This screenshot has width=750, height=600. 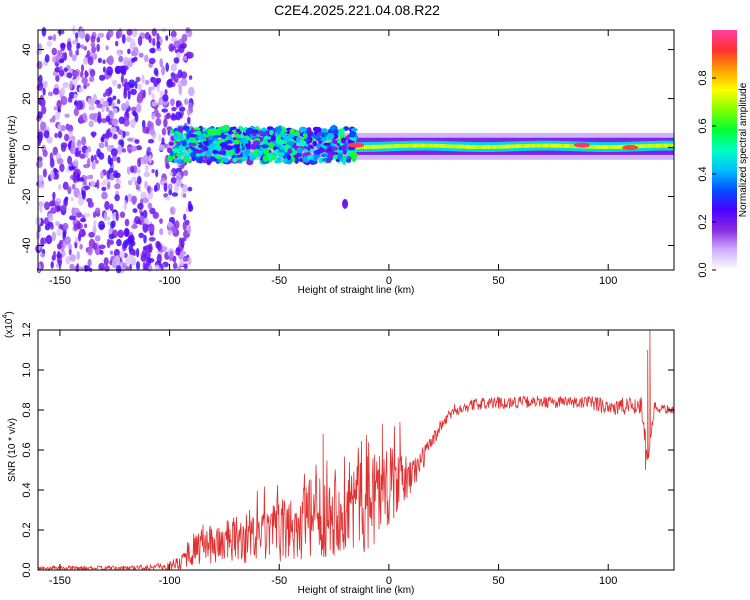 I want to click on snr-scale-label: (x104), so click(x=8, y=324).